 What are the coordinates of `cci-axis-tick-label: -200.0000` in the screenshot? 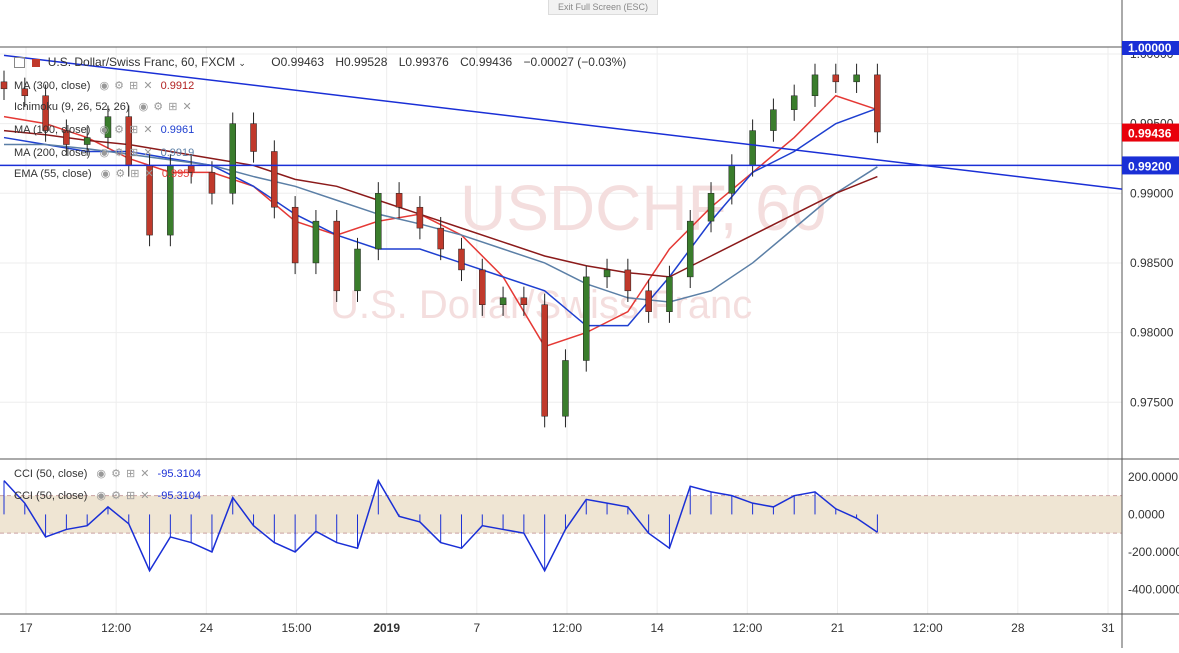 It's located at (1153, 552).